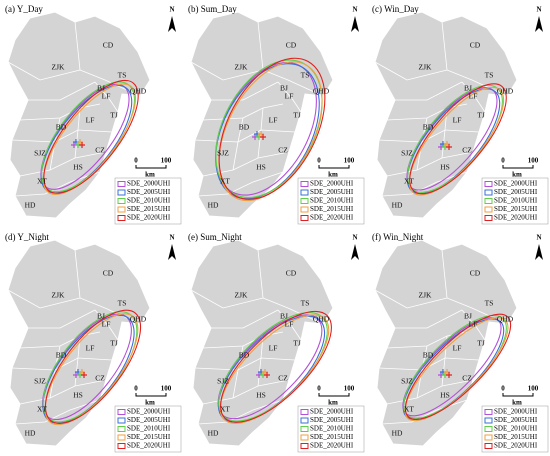  I want to click on region-label: ZJK, so click(242, 67).